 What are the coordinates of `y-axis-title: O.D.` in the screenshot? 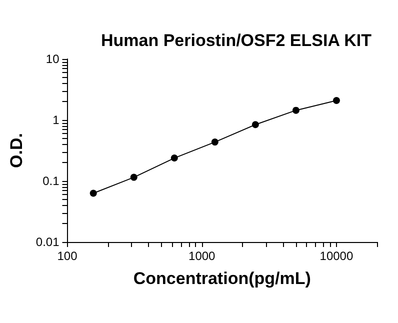 It's located at (16, 150).